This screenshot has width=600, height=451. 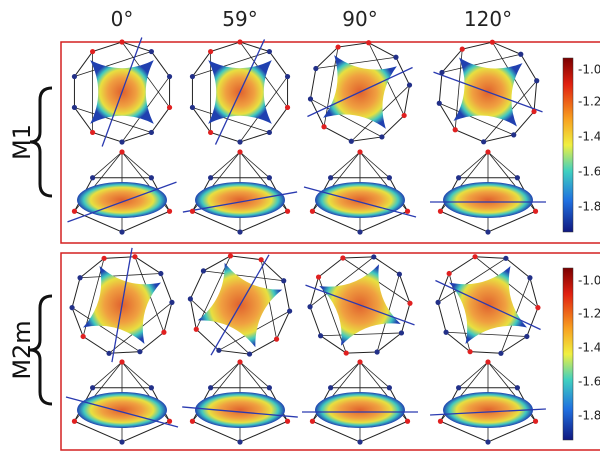 I want to click on colorbar-tick-label: -1.8, so click(x=589, y=416).